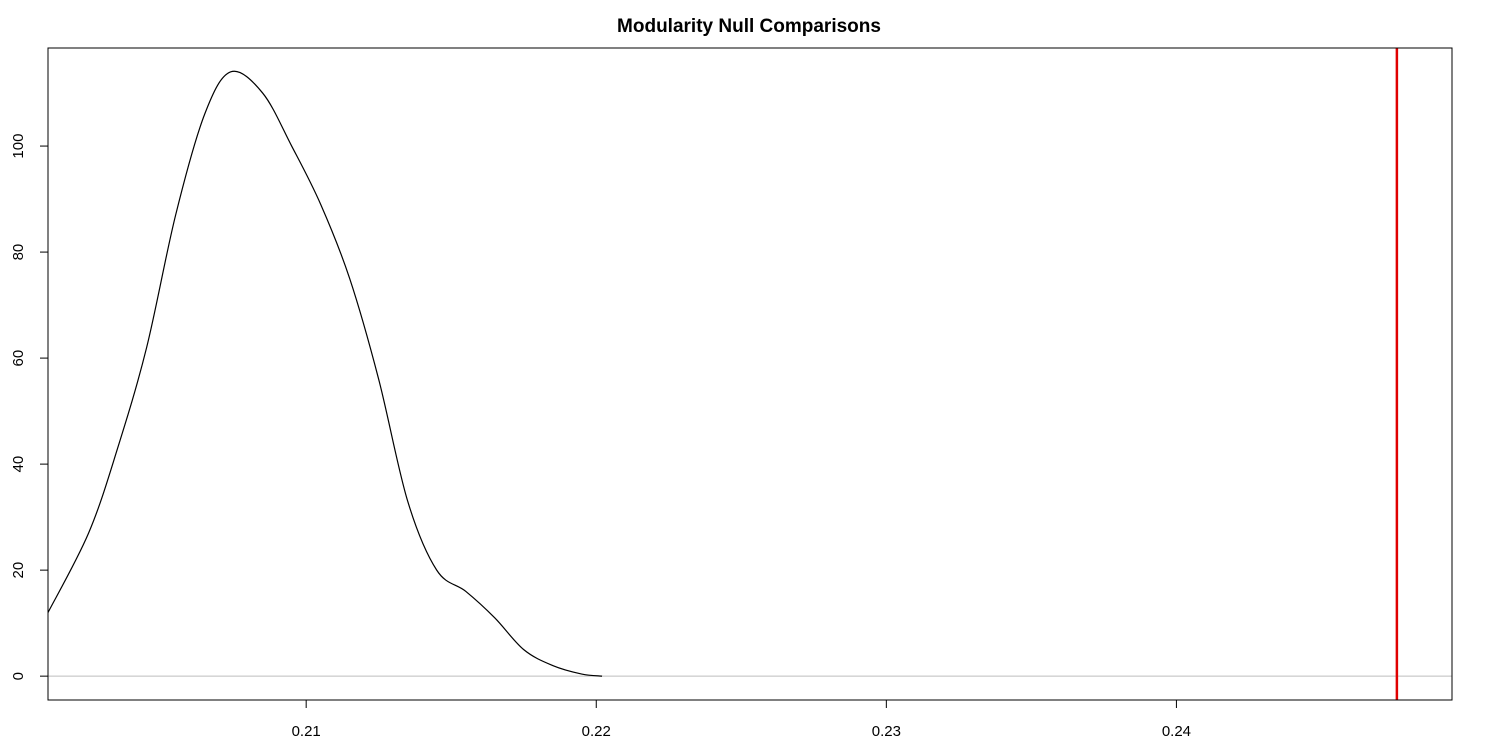 The image size is (1500, 750). What do you see at coordinates (886, 731) in the screenshot?
I see `x-tick-label: 0.23` at bounding box center [886, 731].